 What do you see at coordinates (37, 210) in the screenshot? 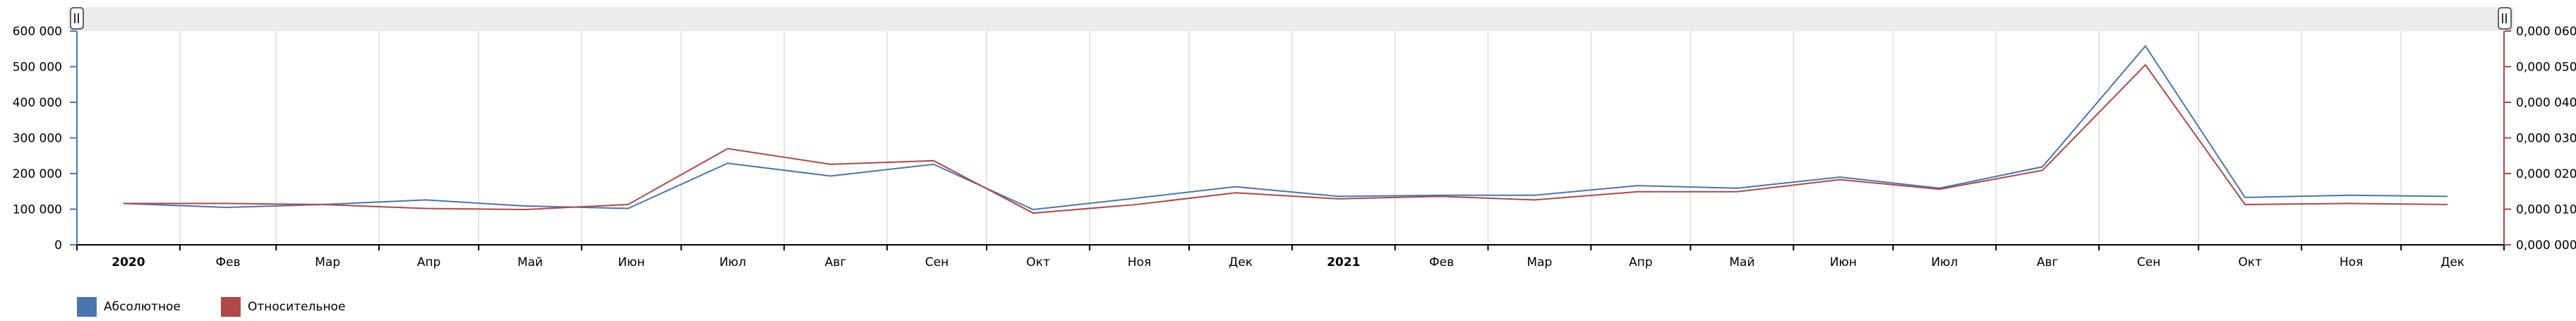
I see `y-left-tick-label: 100 000` at bounding box center [37, 210].